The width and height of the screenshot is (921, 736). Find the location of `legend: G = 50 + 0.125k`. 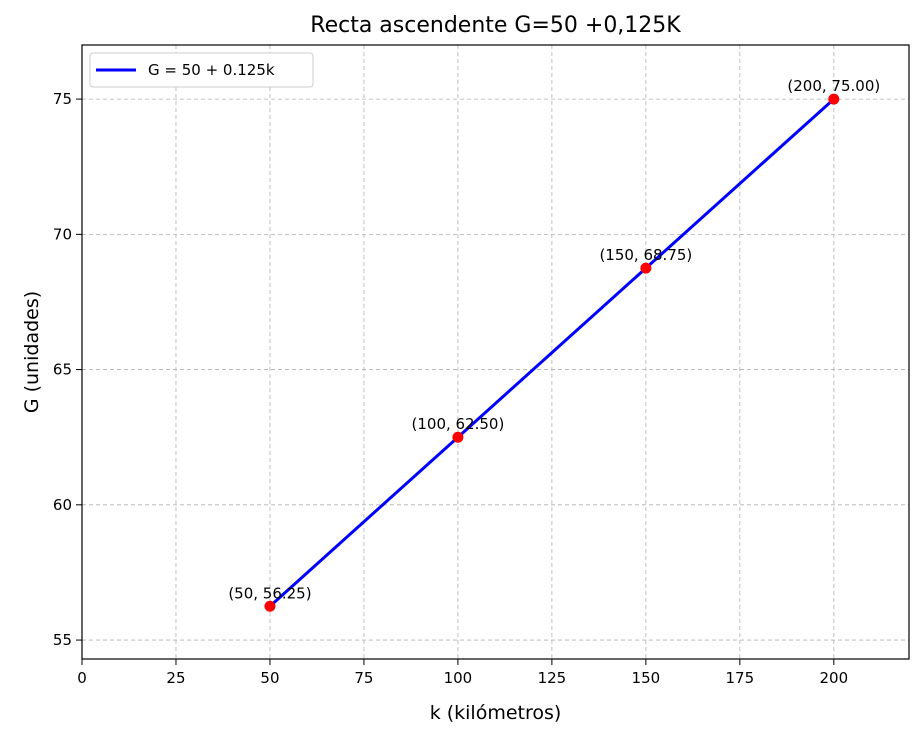

legend: G = 50 + 0.125k is located at coordinates (201, 70).